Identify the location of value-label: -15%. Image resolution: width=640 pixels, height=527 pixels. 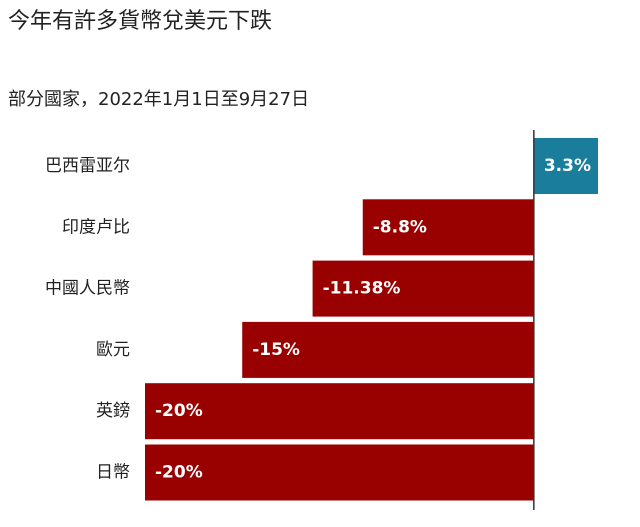
(276, 350).